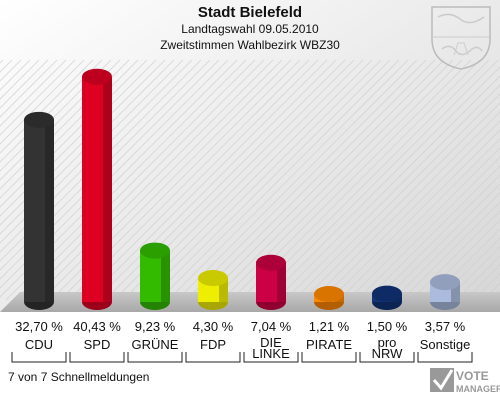  Describe the element at coordinates (213, 344) in the screenshot. I see `category-label: FDP` at that location.